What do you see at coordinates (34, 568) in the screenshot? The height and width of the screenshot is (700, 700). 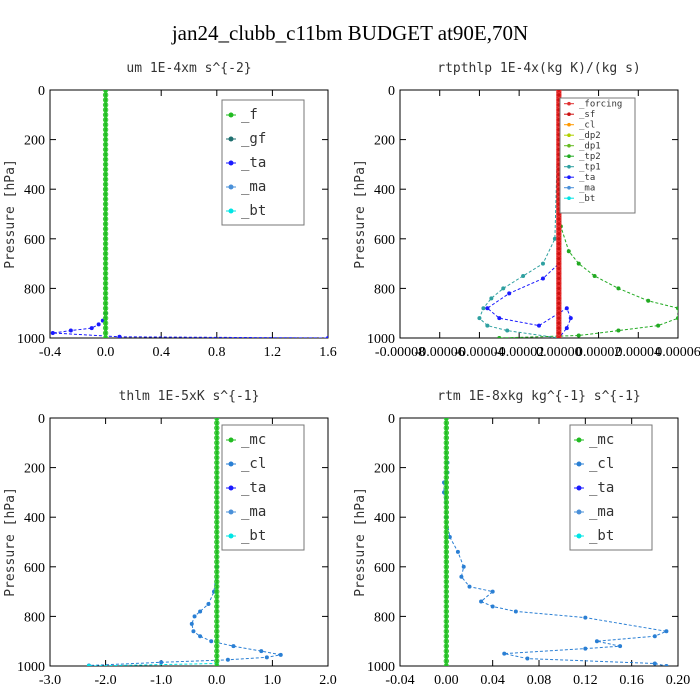 I see `y-tick-label: 600` at bounding box center [34, 568].